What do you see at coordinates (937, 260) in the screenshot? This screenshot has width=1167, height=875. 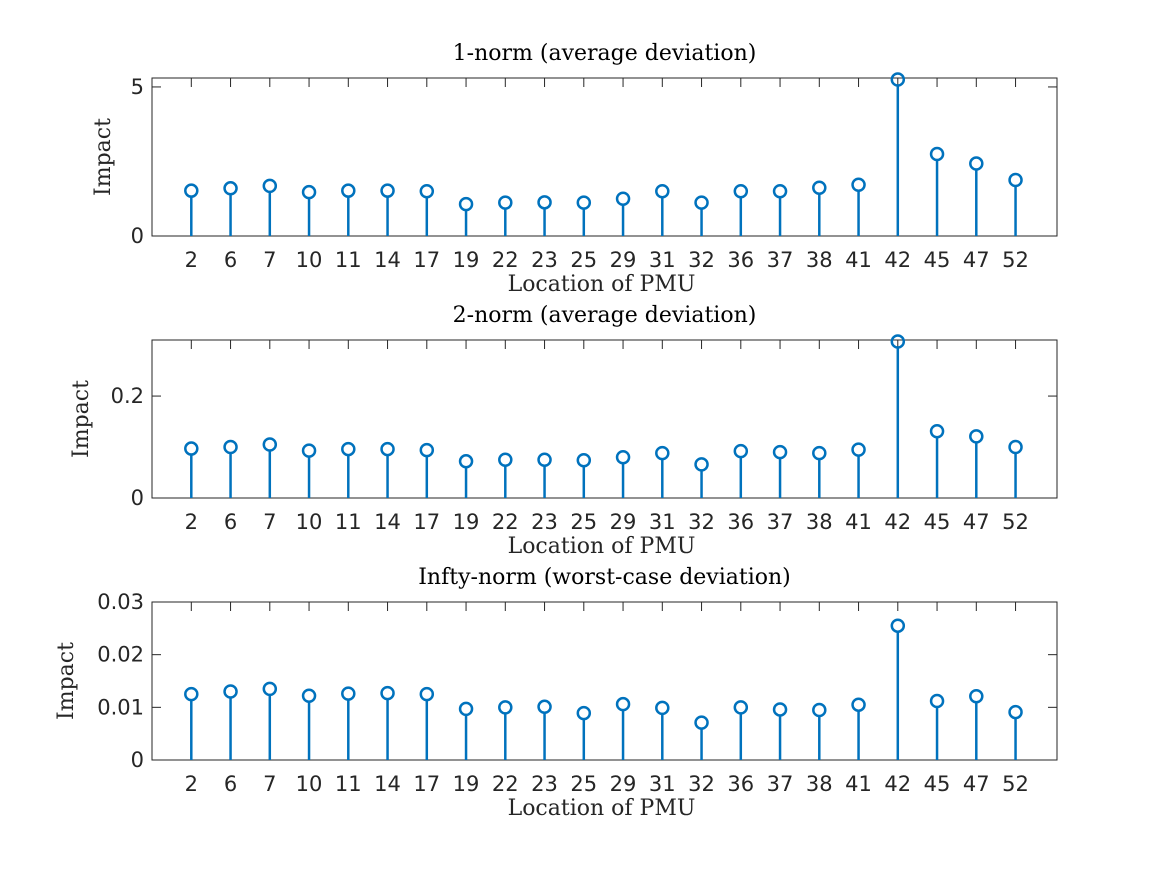 I see `x-tick-label: 45` at bounding box center [937, 260].